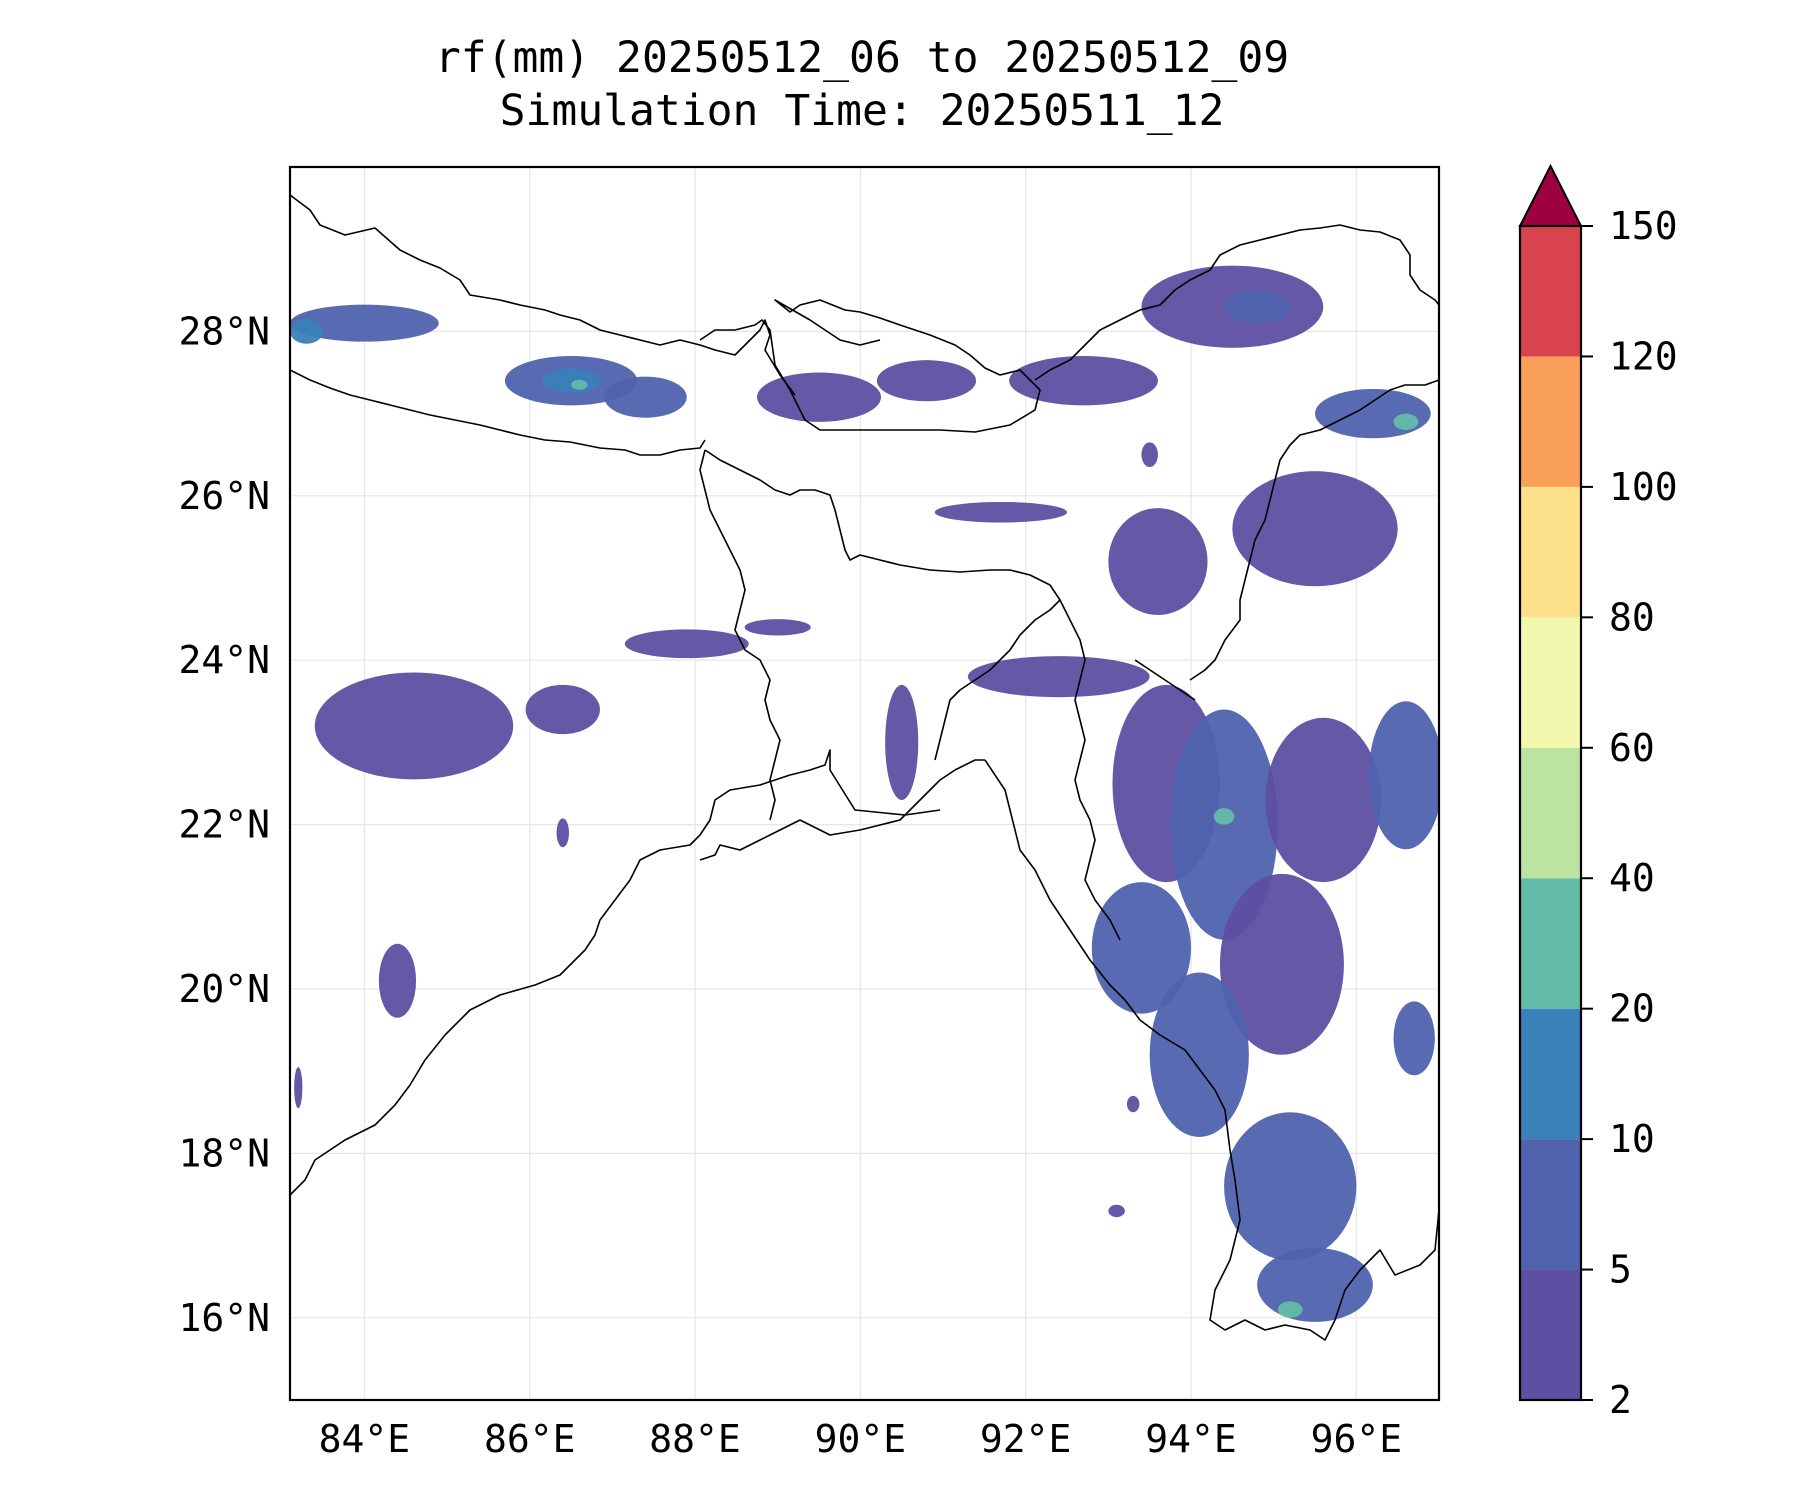 This screenshot has width=1800, height=1500. Describe the element at coordinates (1643, 226) in the screenshot. I see `colorbar-tick-label: 150` at that location.